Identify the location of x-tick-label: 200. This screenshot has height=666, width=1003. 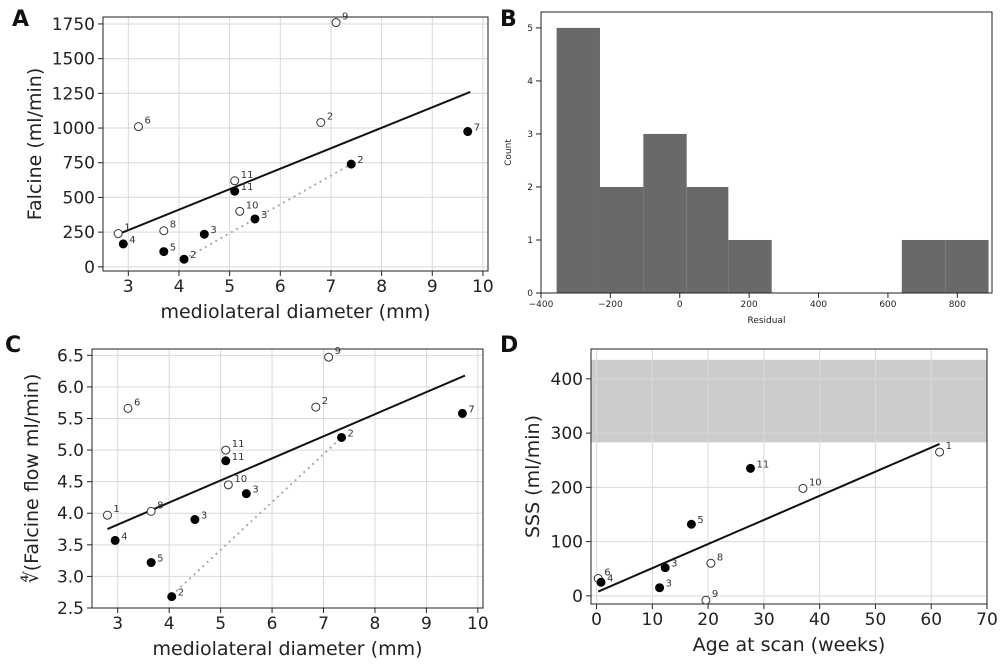
(749, 305).